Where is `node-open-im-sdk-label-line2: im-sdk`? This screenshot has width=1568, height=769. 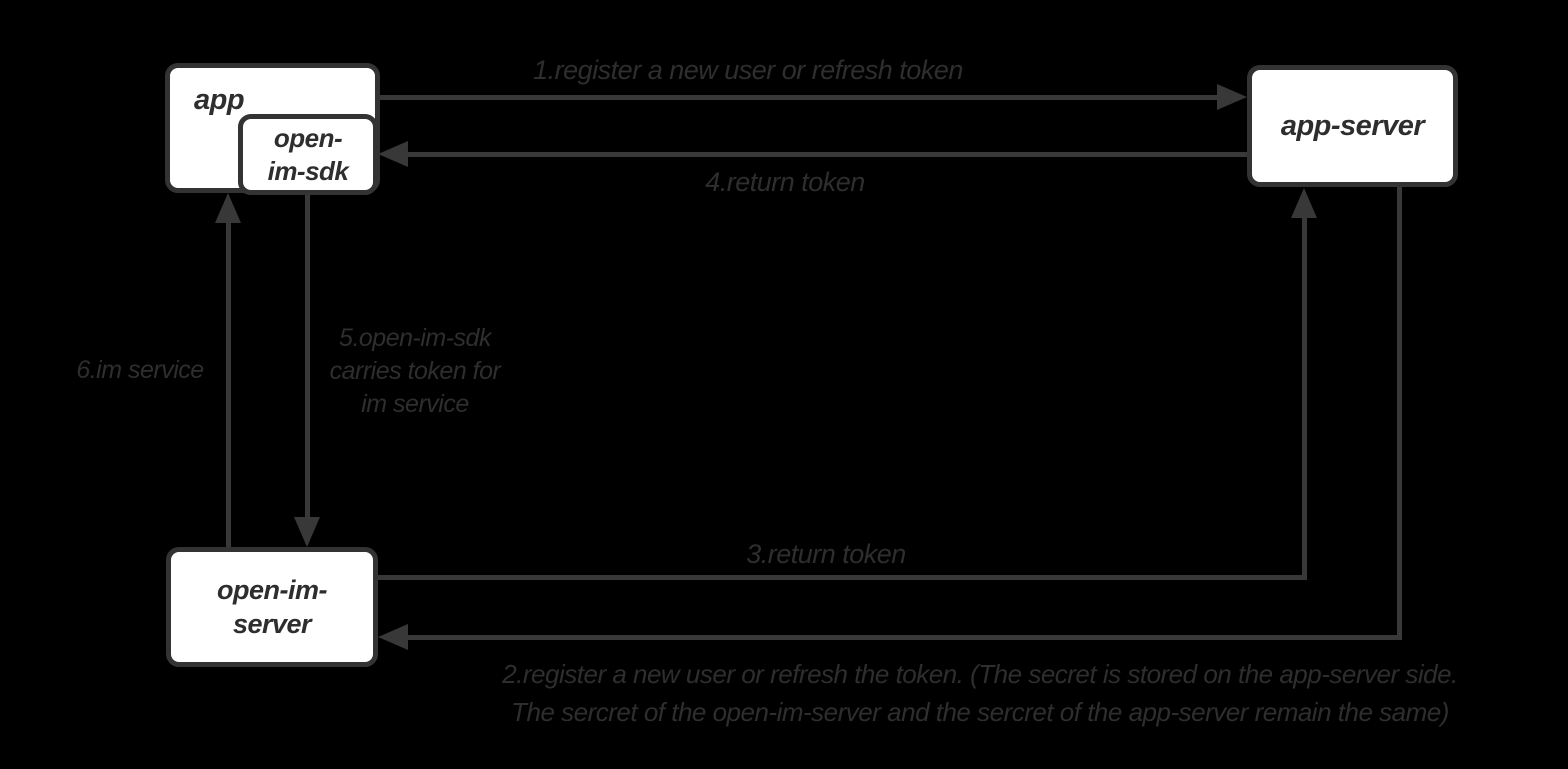
node-open-im-sdk-label-line2: im-sdk is located at coordinates (308, 170).